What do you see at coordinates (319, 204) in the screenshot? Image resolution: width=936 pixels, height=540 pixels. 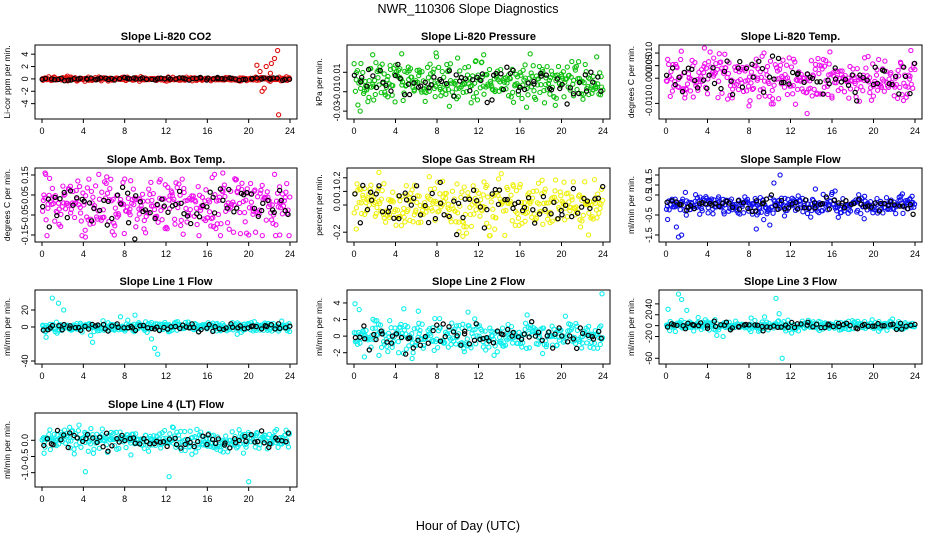 I see `y-axis-label: percent per min.` at bounding box center [319, 204].